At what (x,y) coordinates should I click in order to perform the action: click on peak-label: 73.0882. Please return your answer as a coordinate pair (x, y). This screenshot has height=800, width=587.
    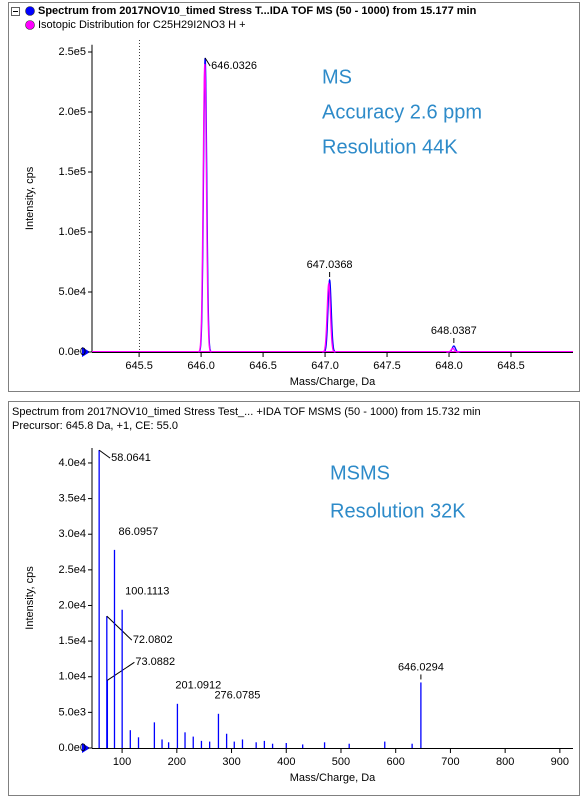
    Looking at the image, I should click on (155, 662).